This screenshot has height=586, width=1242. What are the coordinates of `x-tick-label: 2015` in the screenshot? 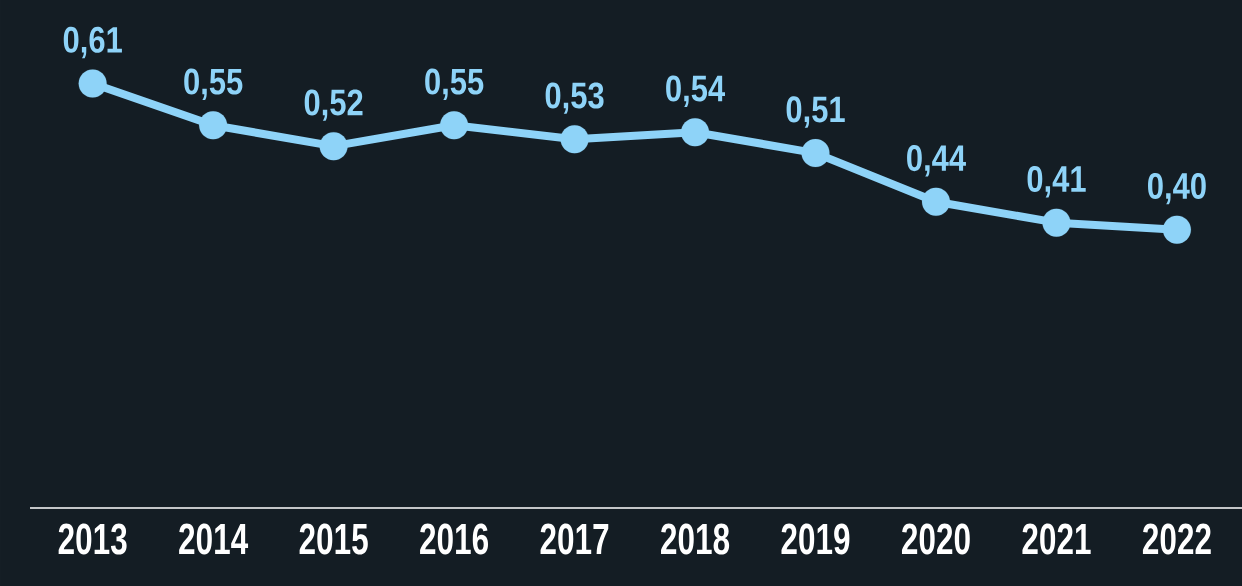 It's located at (333, 539).